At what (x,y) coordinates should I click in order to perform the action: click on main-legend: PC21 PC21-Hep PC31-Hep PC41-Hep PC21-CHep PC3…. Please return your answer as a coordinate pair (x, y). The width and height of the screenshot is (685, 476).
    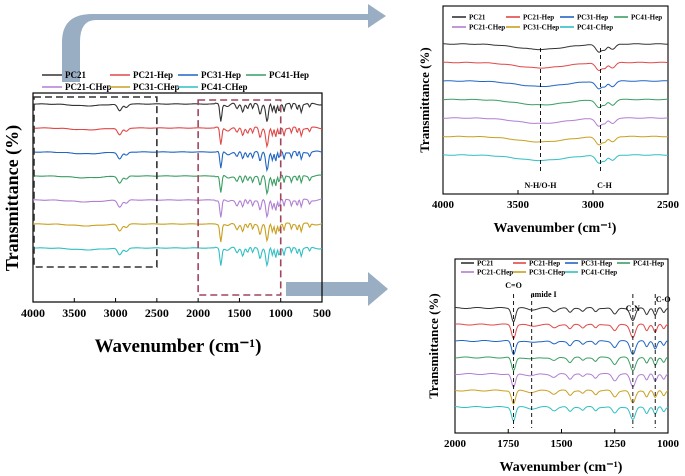
    Looking at the image, I should click on (175, 81).